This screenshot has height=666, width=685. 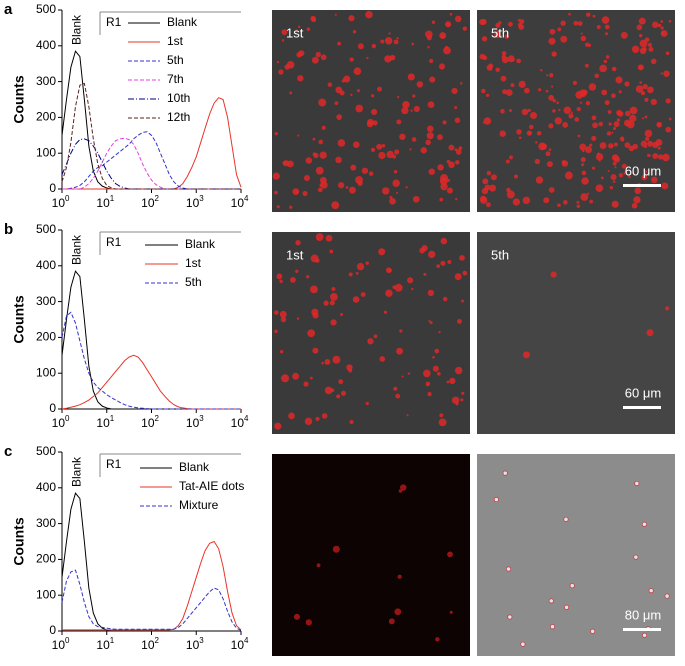 I want to click on panel-letter: b, so click(x=8, y=229).